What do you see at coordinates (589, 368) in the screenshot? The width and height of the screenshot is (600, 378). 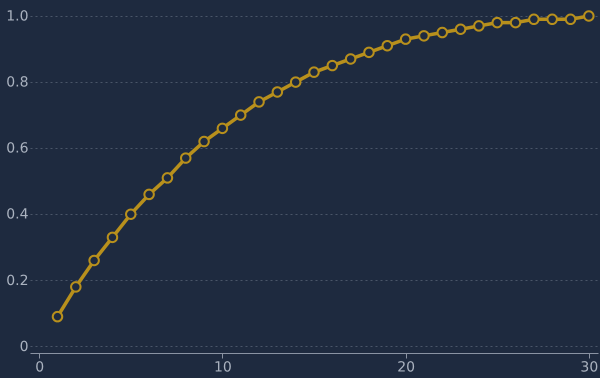 I see `x-tick-label: 30` at bounding box center [589, 368].